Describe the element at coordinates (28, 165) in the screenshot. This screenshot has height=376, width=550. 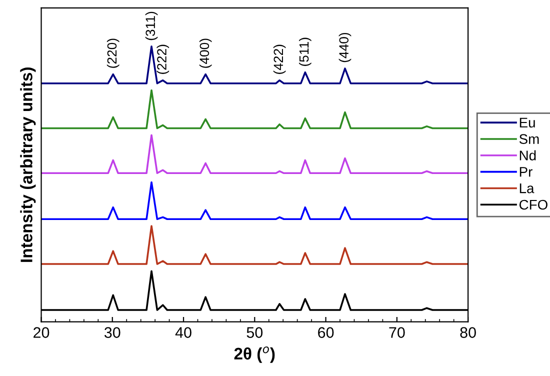
I see `y-axis-title: Intensity (arbitrary units)` at that location.